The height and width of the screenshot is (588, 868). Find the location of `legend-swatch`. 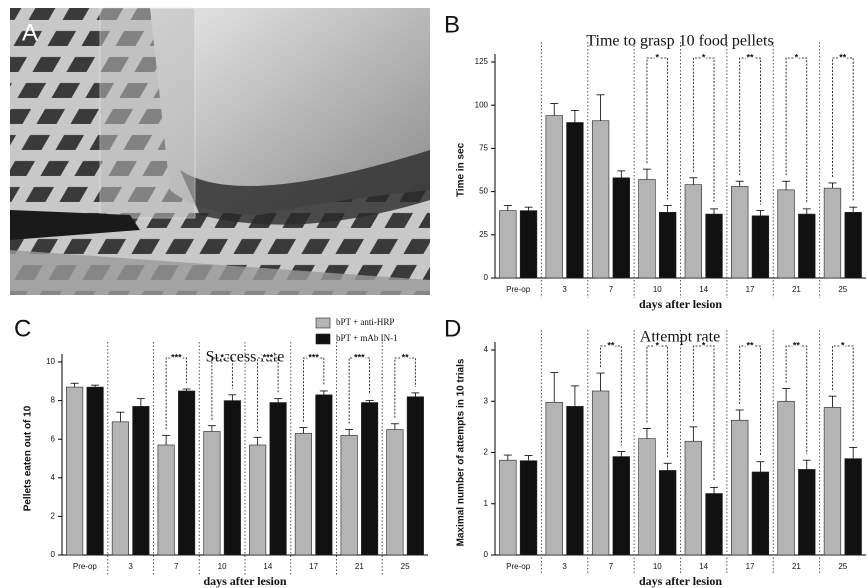

legend-swatch is located at coordinates (323, 323).